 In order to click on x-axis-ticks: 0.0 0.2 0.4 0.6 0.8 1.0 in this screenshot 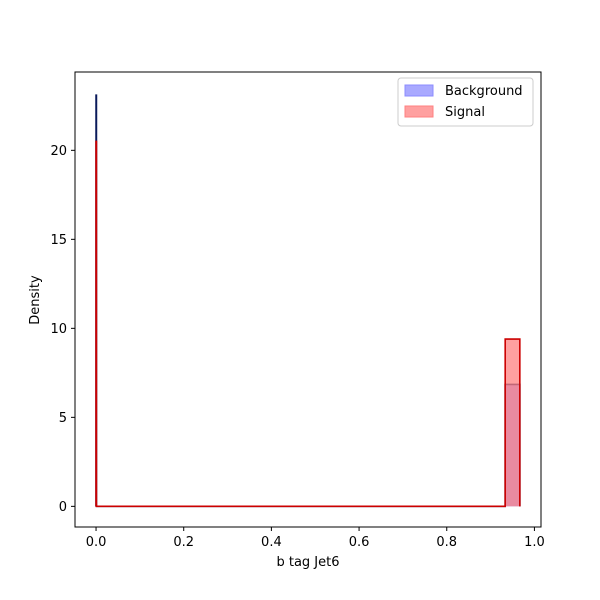, I will do `click(315, 538)`.